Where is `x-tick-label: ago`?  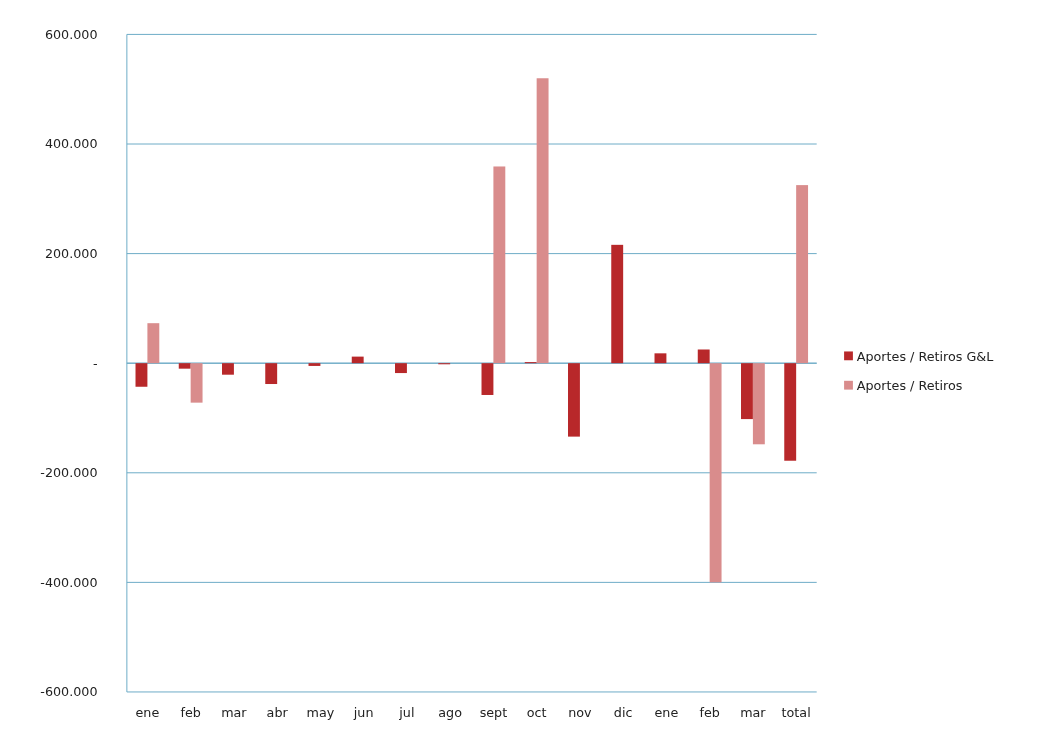 x-tick-label: ago is located at coordinates (450, 713).